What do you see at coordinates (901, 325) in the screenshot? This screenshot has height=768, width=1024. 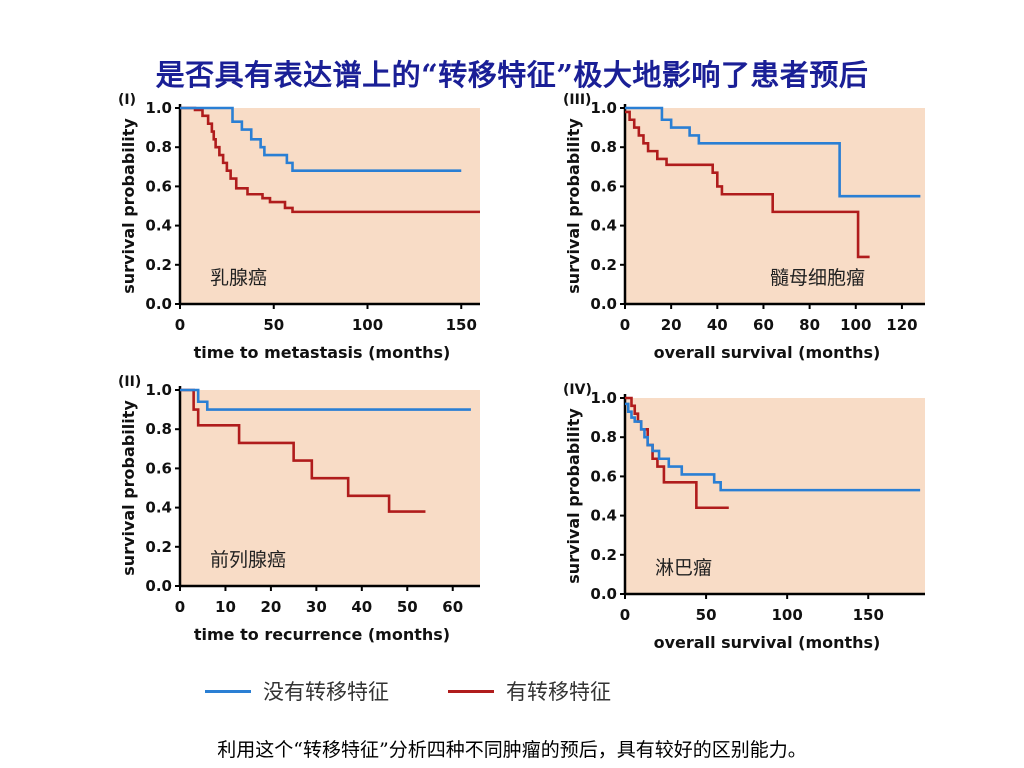 I see `chart-1-x-tick-label: 120` at bounding box center [901, 325].